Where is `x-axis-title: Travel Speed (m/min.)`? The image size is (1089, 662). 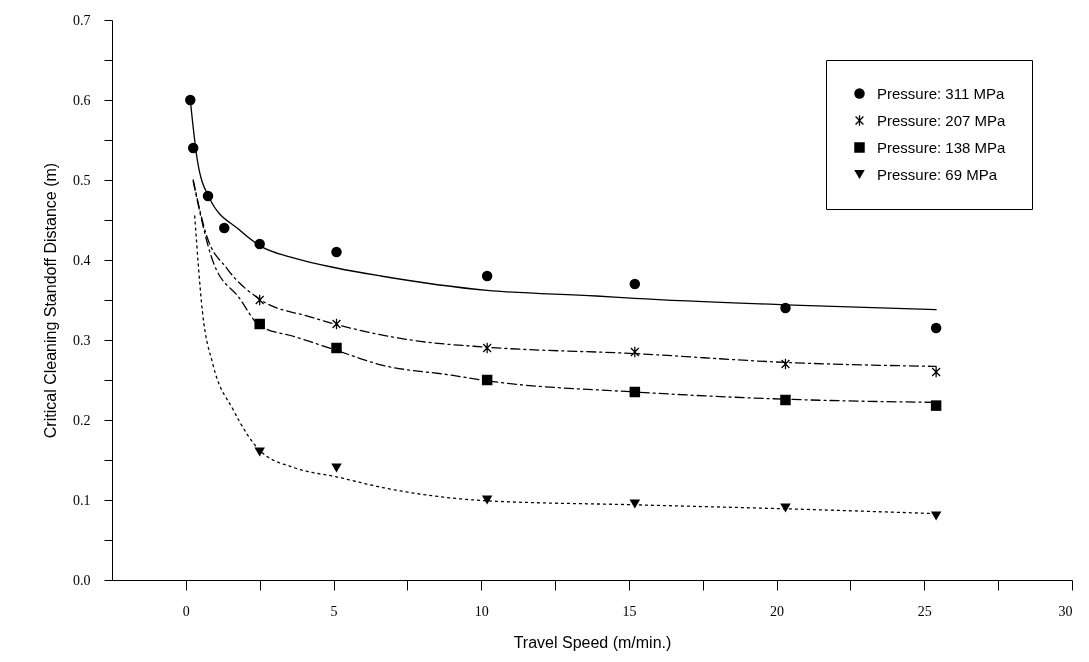 x-axis-title: Travel Speed (m/min.) is located at coordinates (592, 642).